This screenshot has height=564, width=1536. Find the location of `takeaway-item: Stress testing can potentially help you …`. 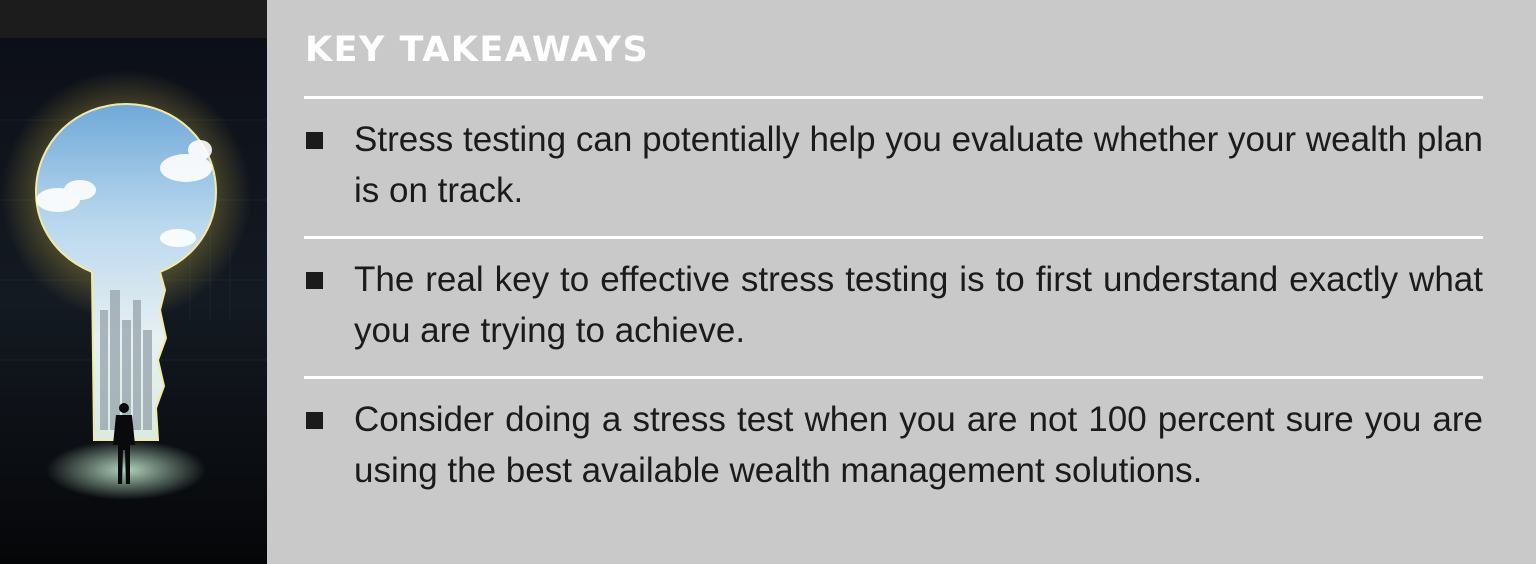

takeaway-item: Stress testing can potentially help you … is located at coordinates (893, 169).